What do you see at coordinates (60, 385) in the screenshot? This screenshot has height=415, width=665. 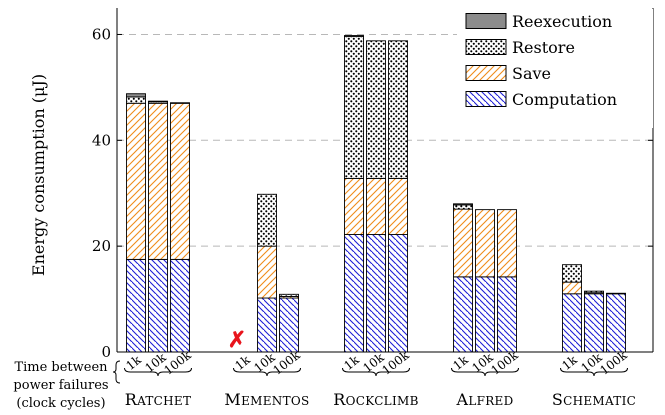 I see `x-axis-title-line: power failures` at bounding box center [60, 385].